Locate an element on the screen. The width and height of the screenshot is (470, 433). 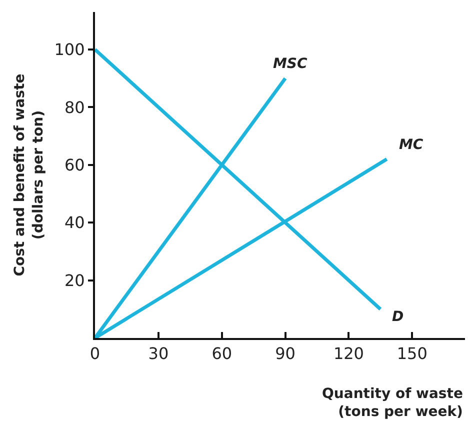
x-tick-label: 150 is located at coordinates (412, 354).